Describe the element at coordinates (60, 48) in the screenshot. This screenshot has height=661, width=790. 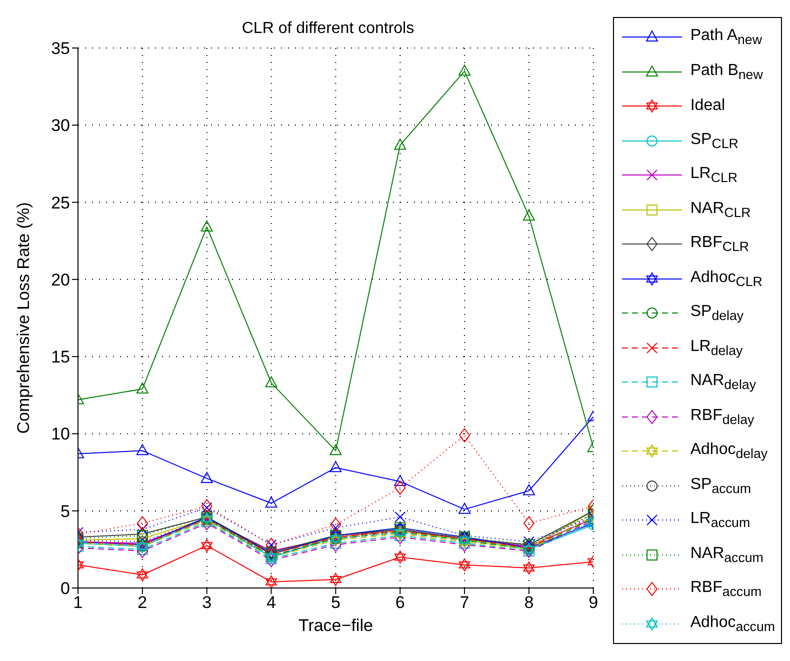
I see `y-tick-label: 35` at that location.